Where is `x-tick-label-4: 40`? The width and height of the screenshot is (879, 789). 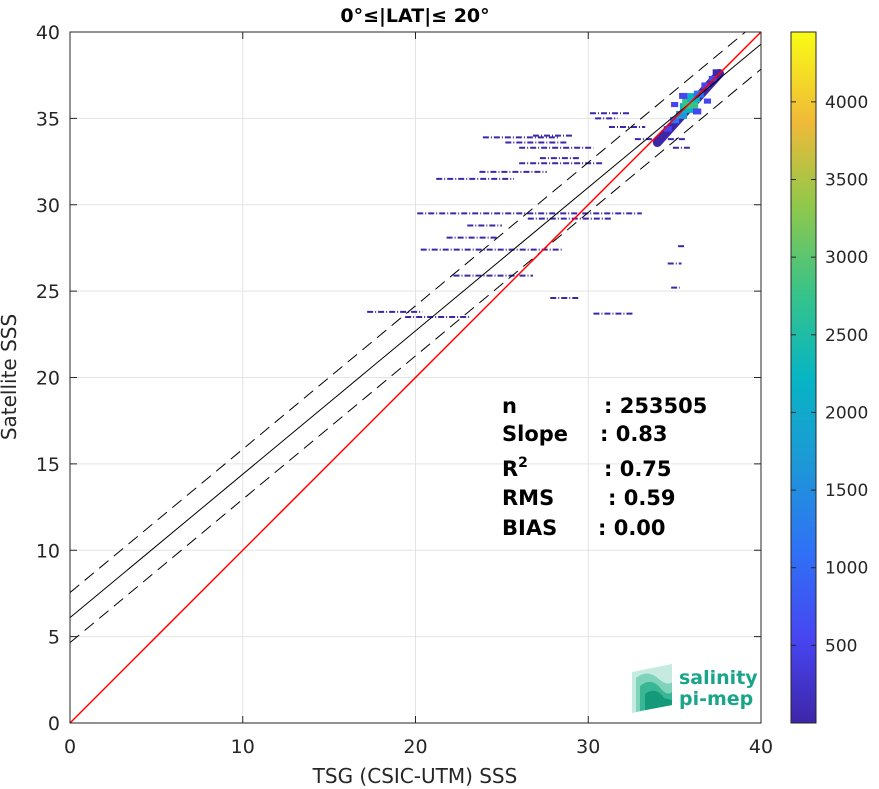
x-tick-label-4: 40 is located at coordinates (761, 747).